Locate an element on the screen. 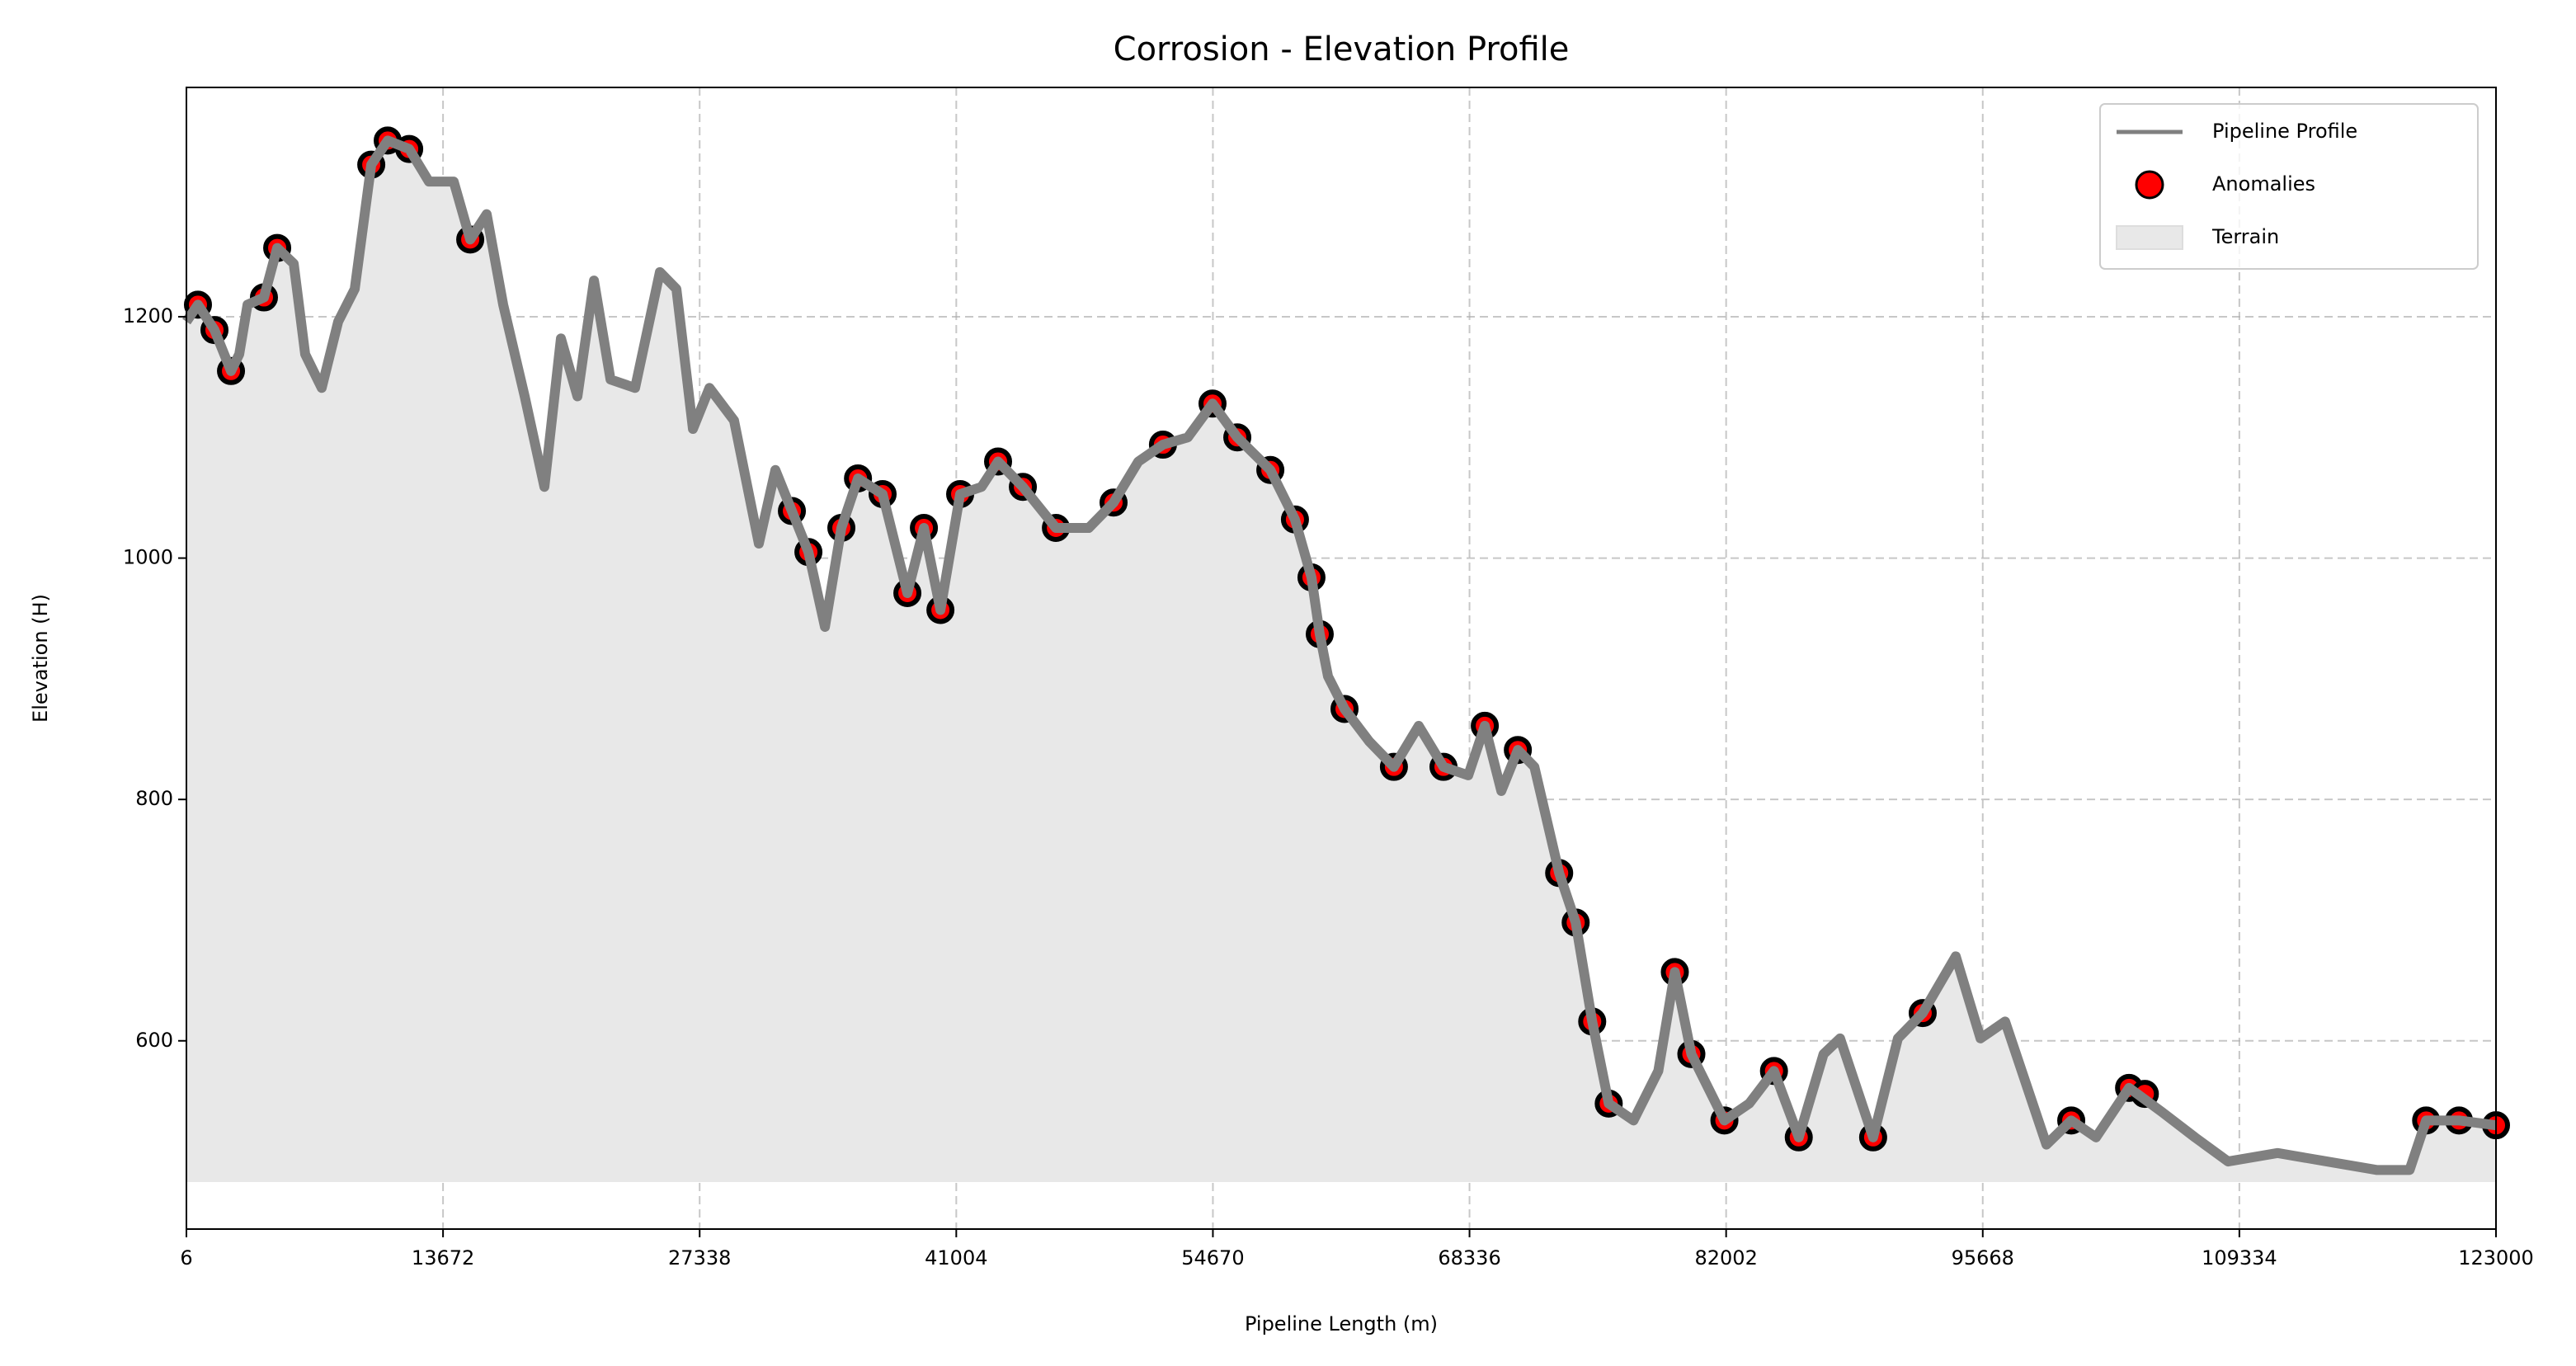 The width and height of the screenshot is (2576, 1366). legend-box is located at coordinates (2289, 186).